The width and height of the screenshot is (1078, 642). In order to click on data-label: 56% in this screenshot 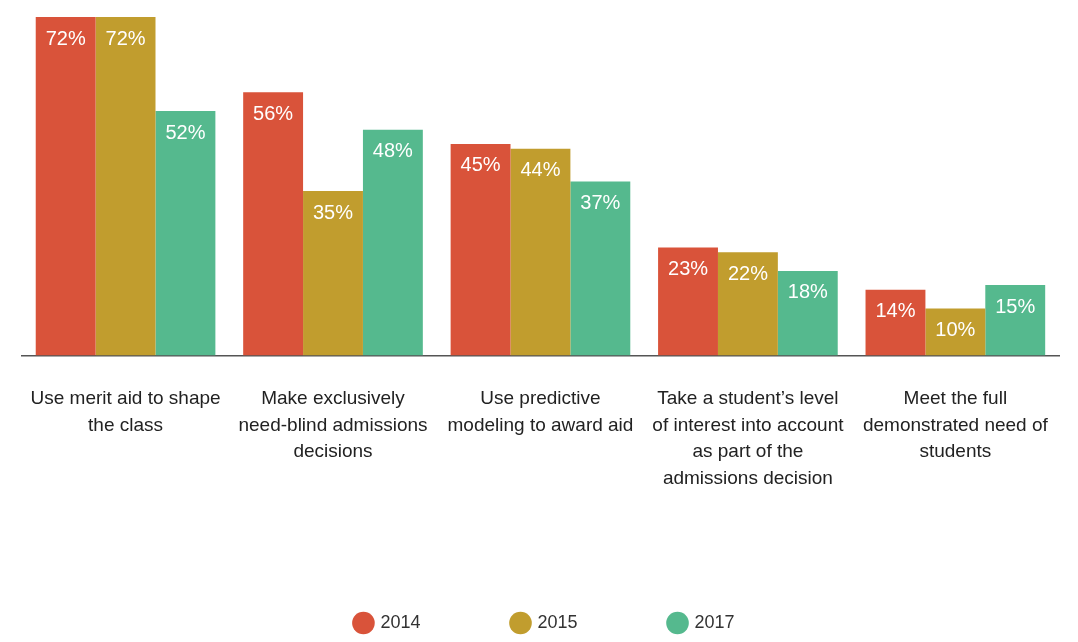, I will do `click(273, 112)`.